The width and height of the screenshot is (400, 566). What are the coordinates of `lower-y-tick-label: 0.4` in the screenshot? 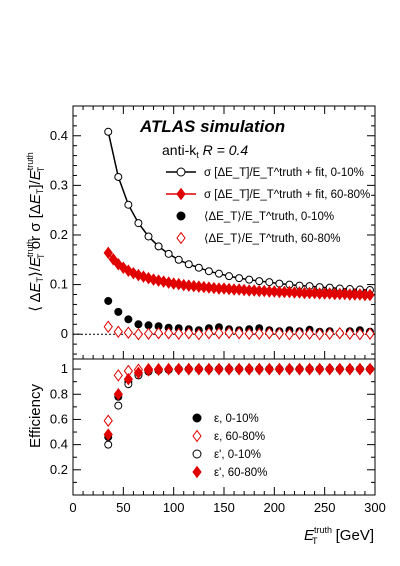 It's located at (59, 444).